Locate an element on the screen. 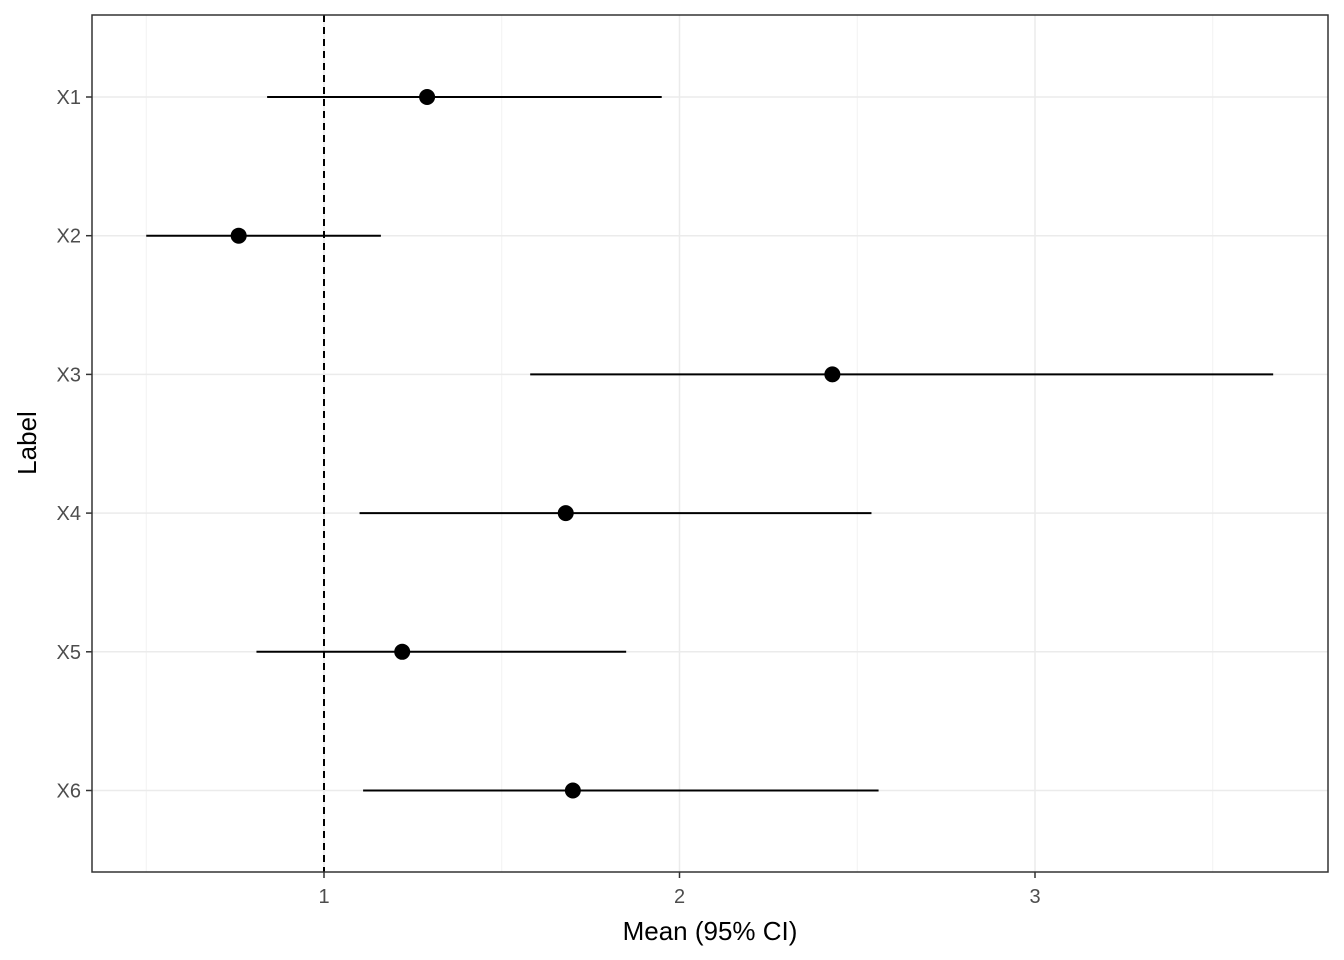 Image resolution: width=1344 pixels, height=960 pixels. x-axis-title: Mean (95% CI) is located at coordinates (710, 931).